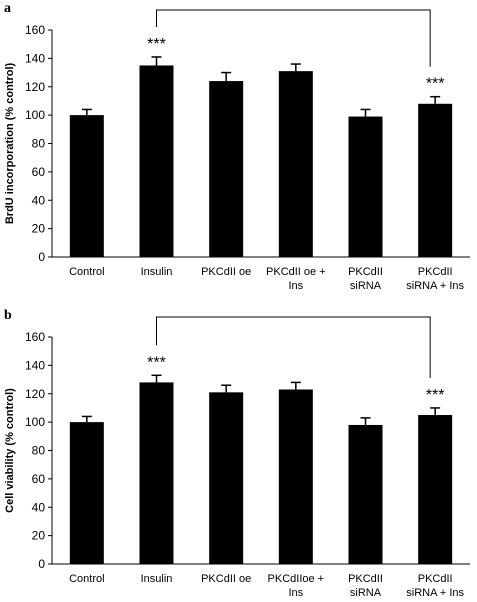 Image resolution: width=477 pixels, height=602 pixels. What do you see at coordinates (10, 144) in the screenshot?
I see `y-axis-label: BrdU incorporation (% control)` at bounding box center [10, 144].